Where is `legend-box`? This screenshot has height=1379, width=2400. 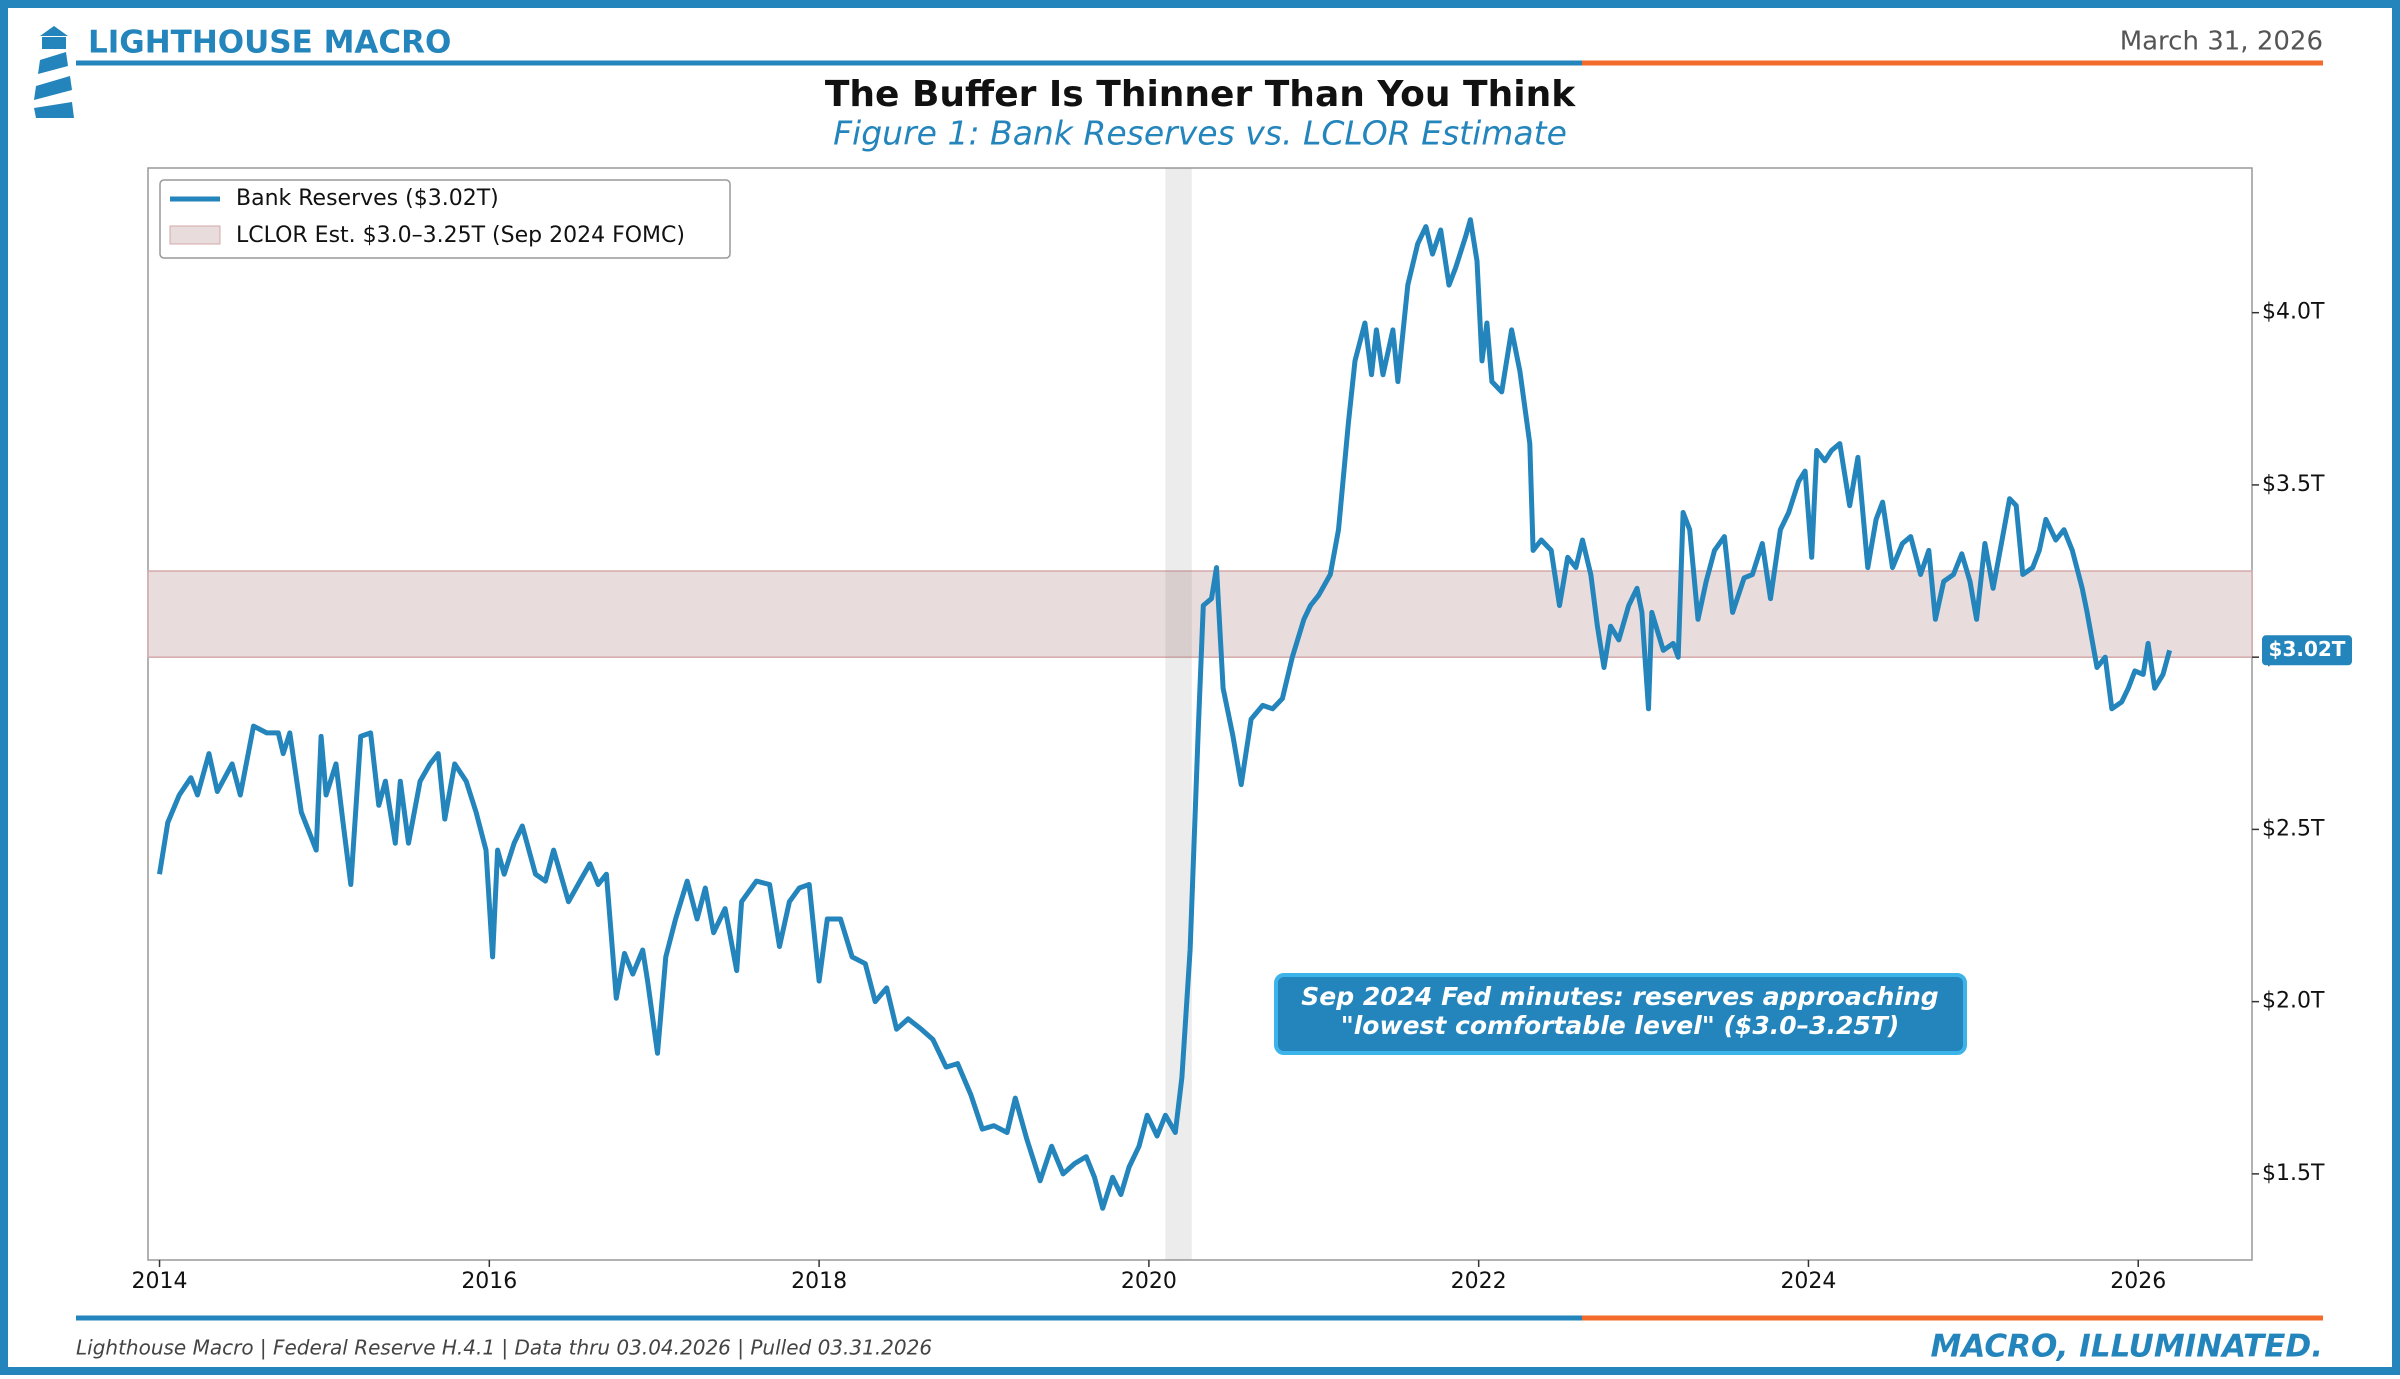
legend-box is located at coordinates (445, 219).